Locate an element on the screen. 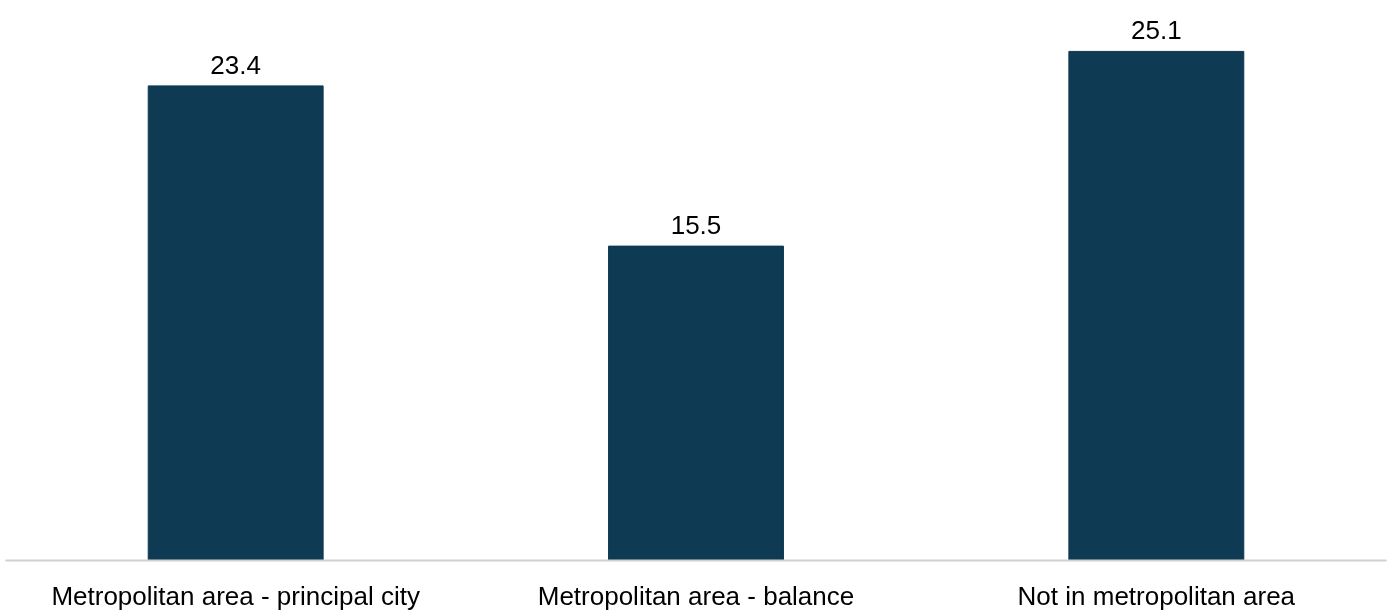  x-tick-label: Not in metropolitan area is located at coordinates (1156, 595).